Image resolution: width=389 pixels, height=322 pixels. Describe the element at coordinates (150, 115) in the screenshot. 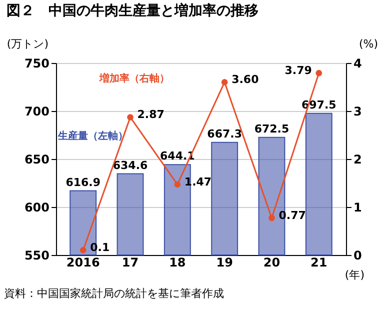

I see `data-label: 2.87` at that location.